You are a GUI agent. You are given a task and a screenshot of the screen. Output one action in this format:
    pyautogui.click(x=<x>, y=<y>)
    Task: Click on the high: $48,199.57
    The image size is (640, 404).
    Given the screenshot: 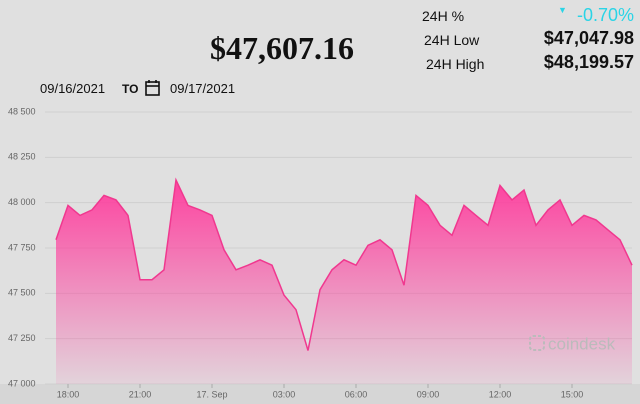 What is the action you would take?
    pyautogui.click(x=588, y=62)
    